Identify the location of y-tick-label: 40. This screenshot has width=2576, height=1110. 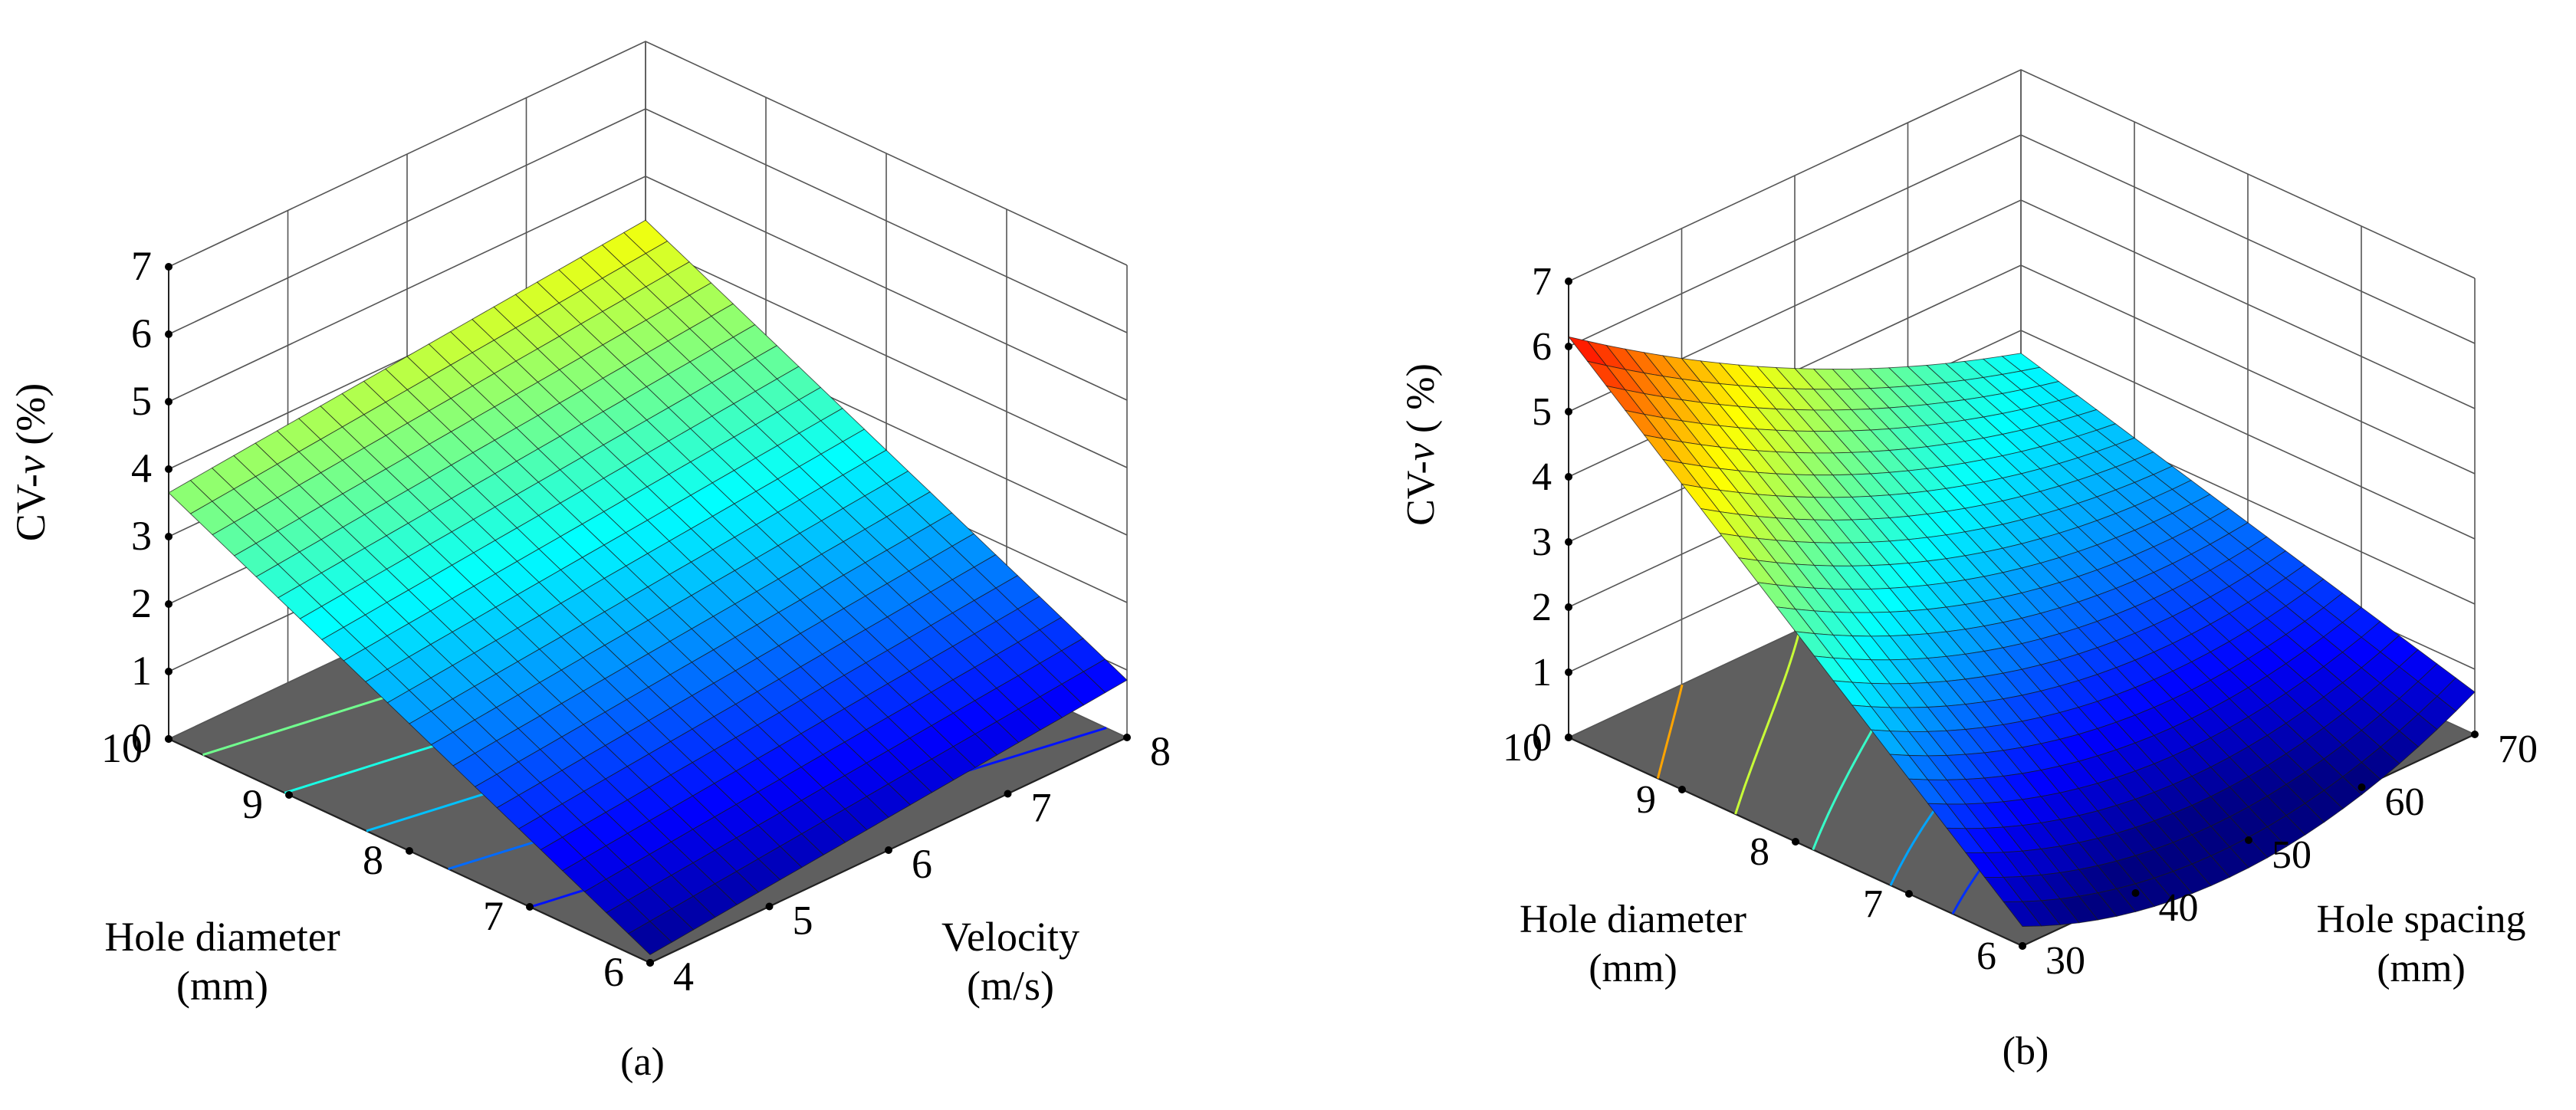
(2179, 908).